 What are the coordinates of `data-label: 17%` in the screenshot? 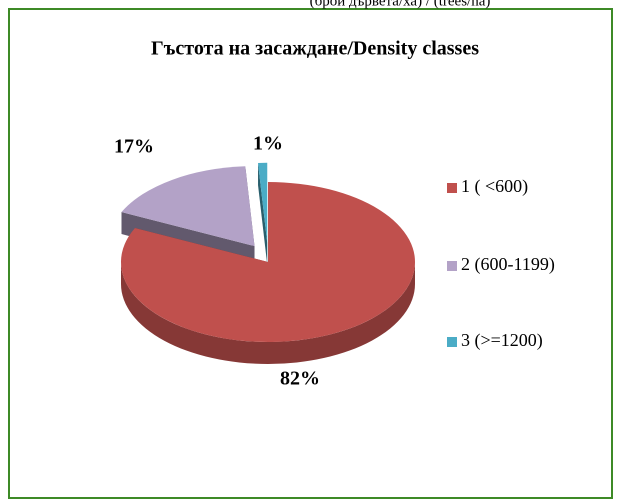 It's located at (134, 147).